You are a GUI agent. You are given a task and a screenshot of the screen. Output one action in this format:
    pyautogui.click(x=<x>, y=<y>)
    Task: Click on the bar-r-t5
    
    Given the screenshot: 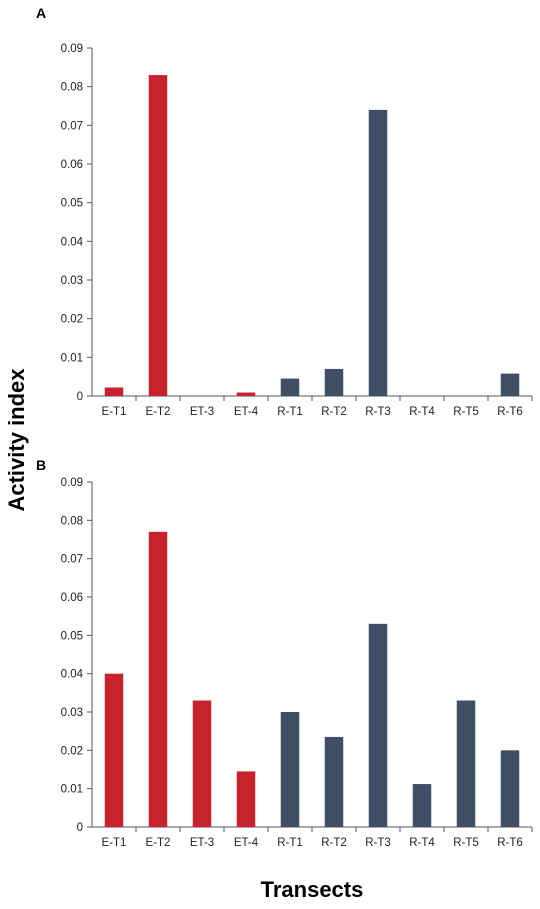 What is the action you would take?
    pyautogui.click(x=466, y=763)
    